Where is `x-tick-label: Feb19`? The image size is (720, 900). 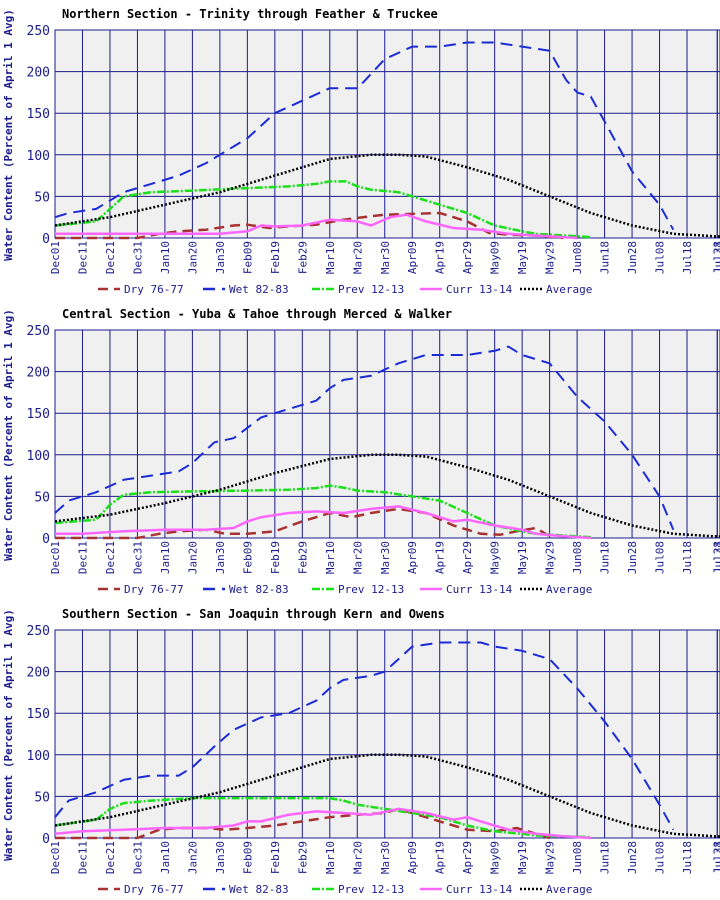 x-tick-label: Feb19 is located at coordinates (275, 257).